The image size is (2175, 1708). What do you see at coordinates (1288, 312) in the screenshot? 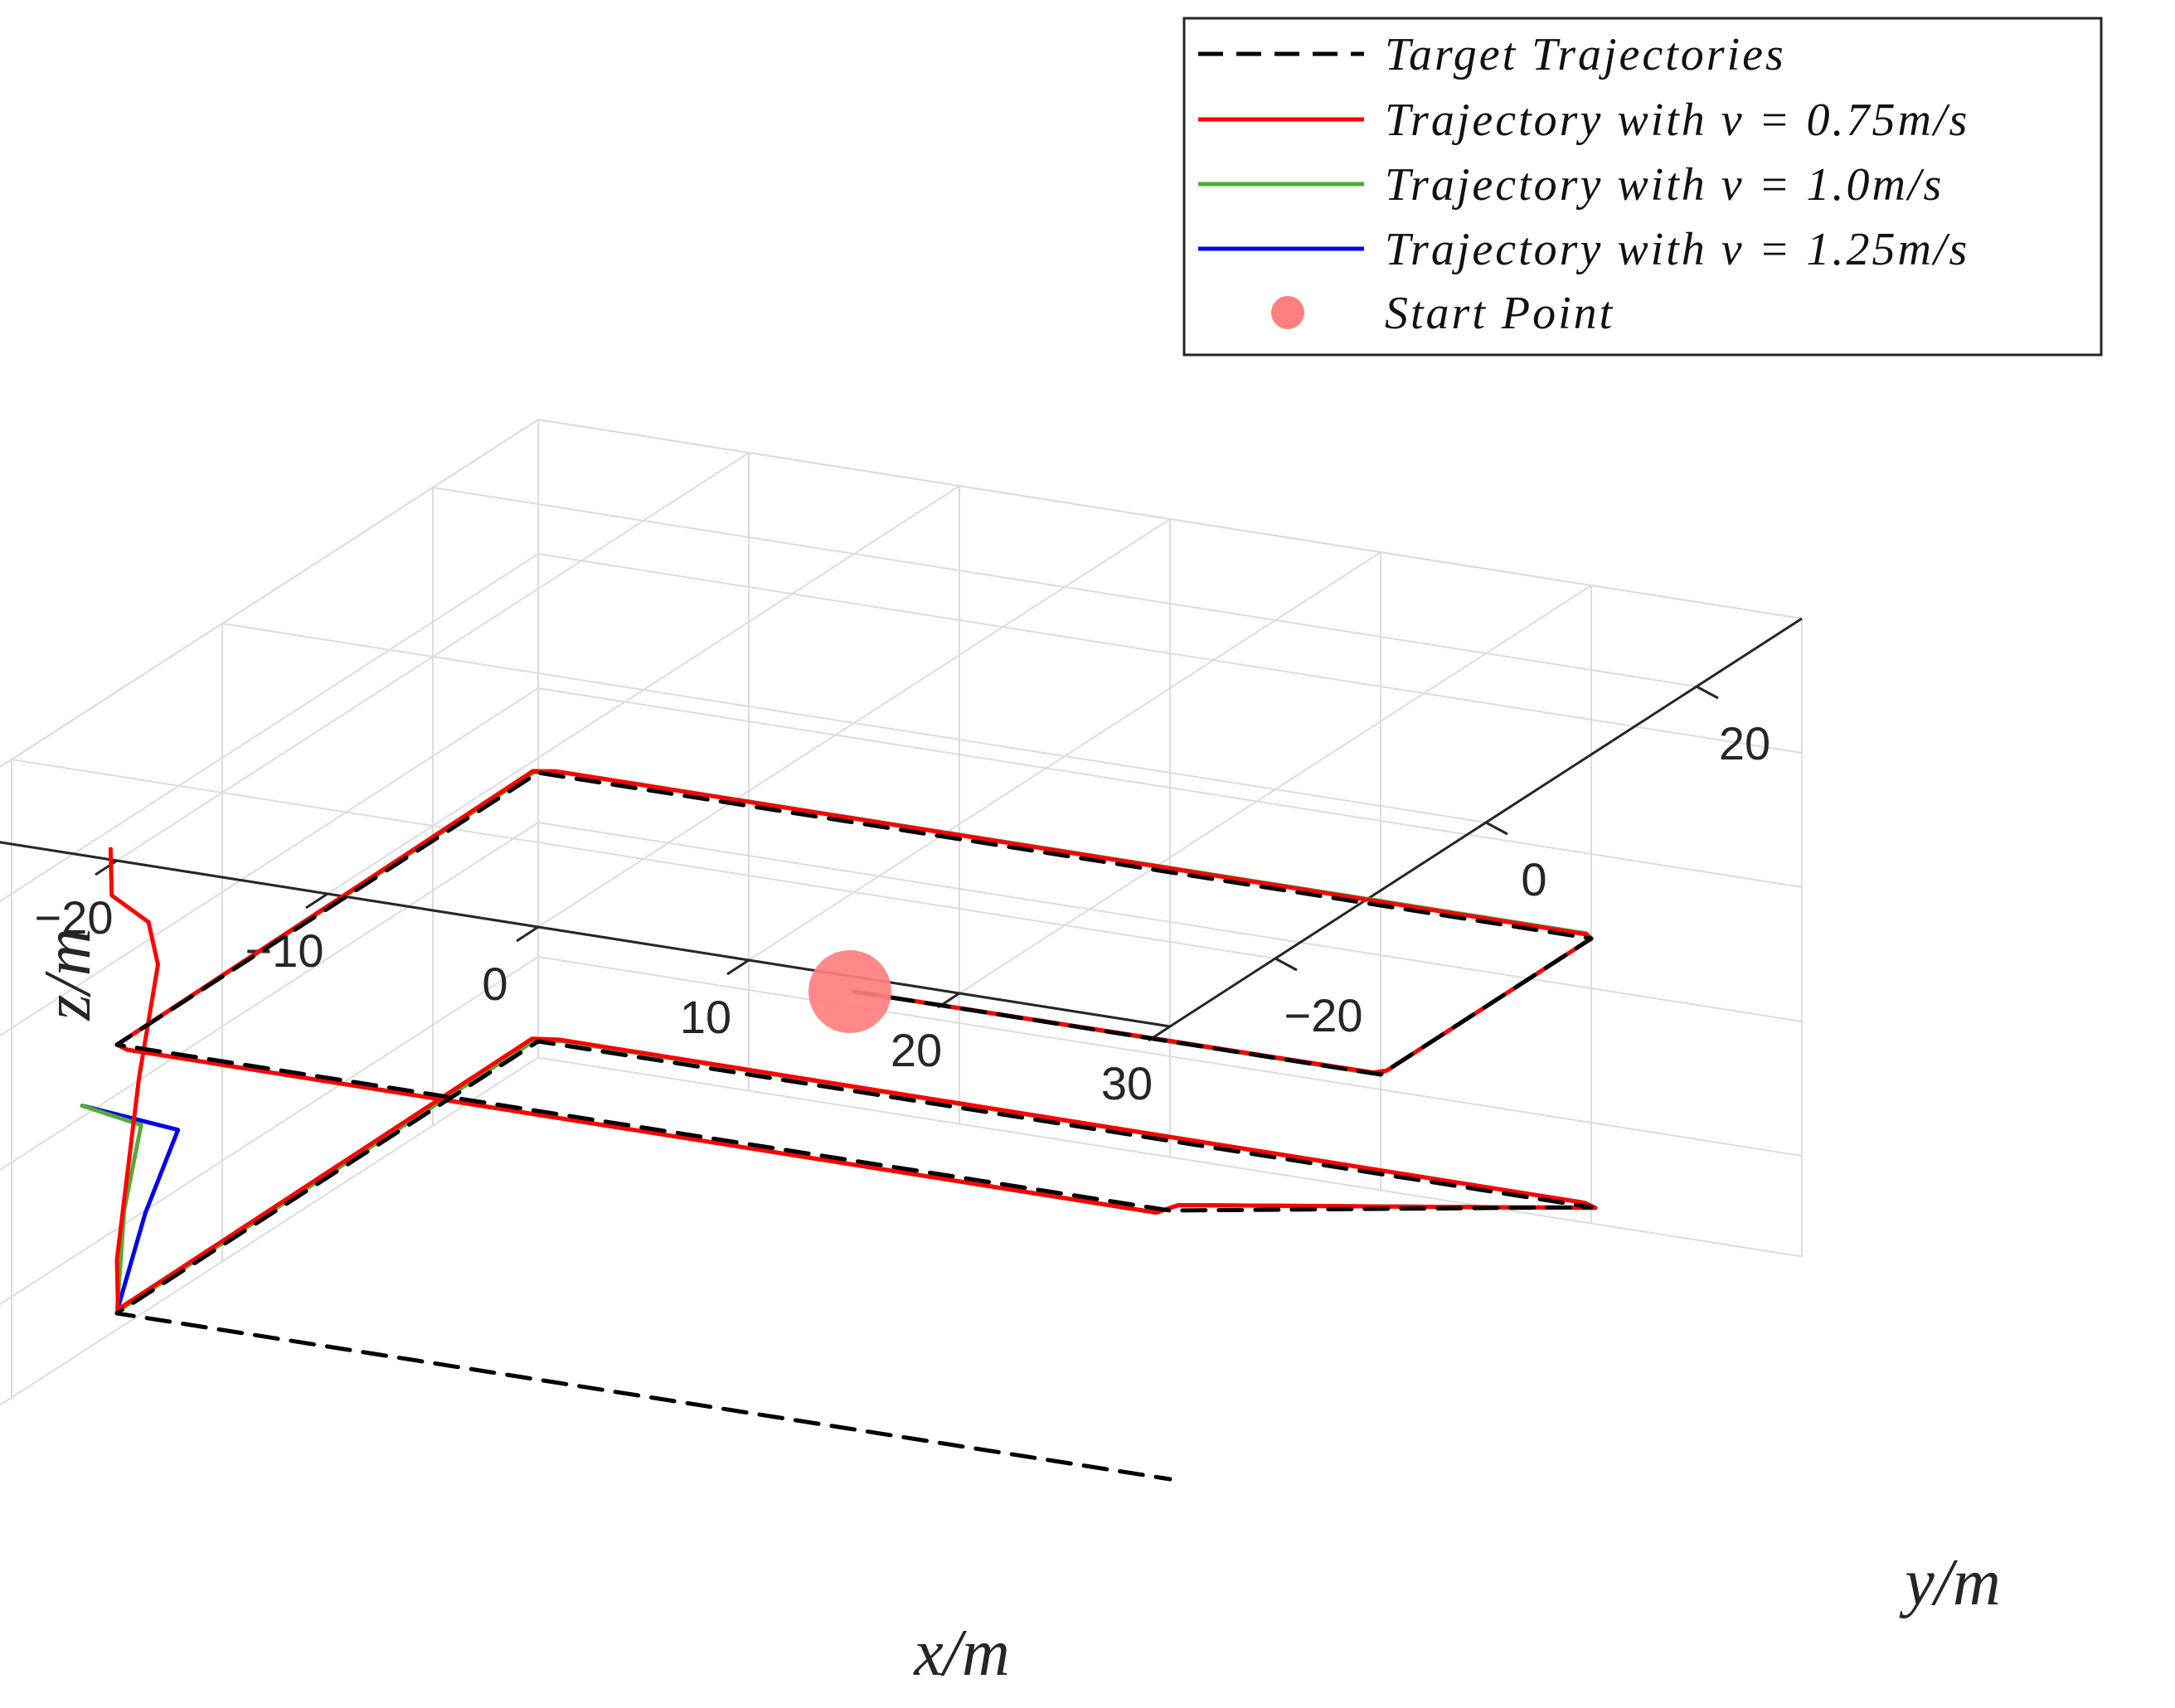
I see `legend-swatch-start` at bounding box center [1288, 312].